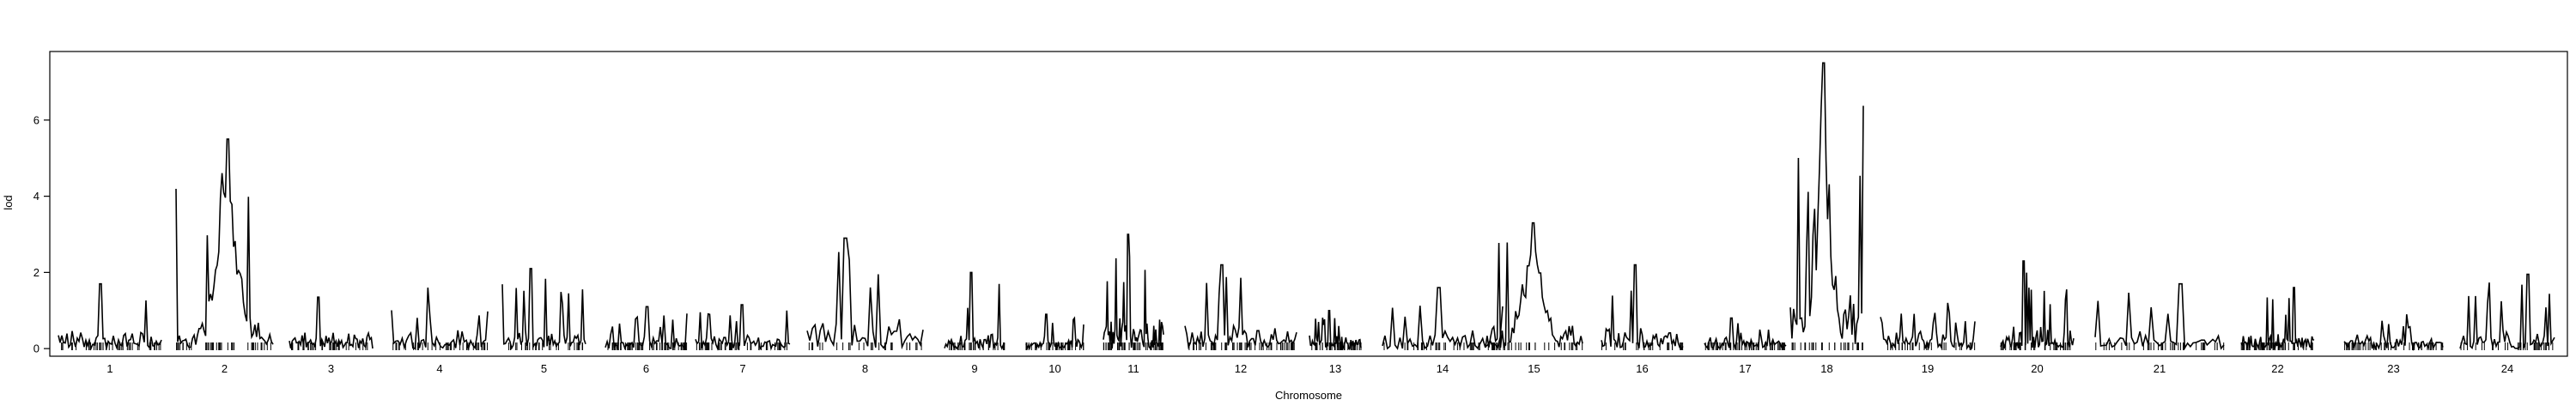  Describe the element at coordinates (1054, 368) in the screenshot. I see `chromosome-label: 10` at that location.